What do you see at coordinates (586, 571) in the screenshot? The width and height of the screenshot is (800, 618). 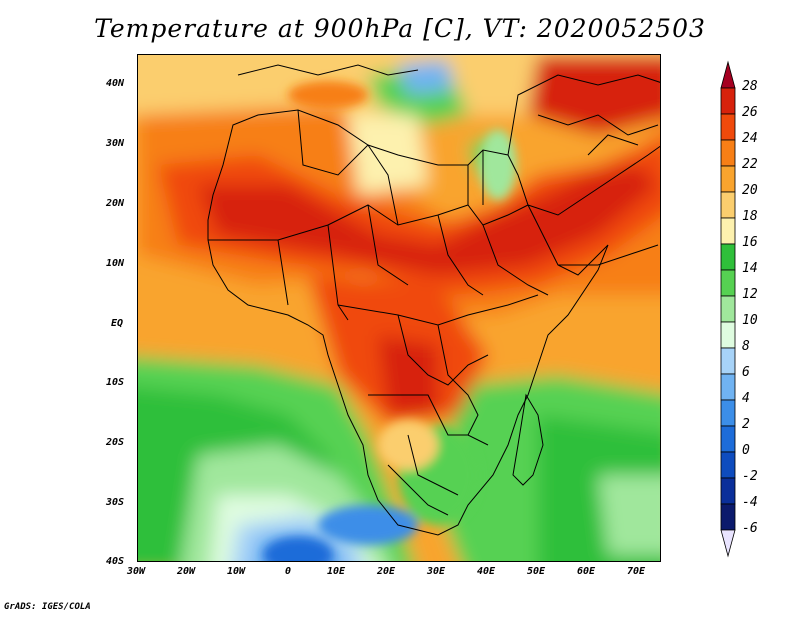 I see `lon-label: 60E` at bounding box center [586, 571].